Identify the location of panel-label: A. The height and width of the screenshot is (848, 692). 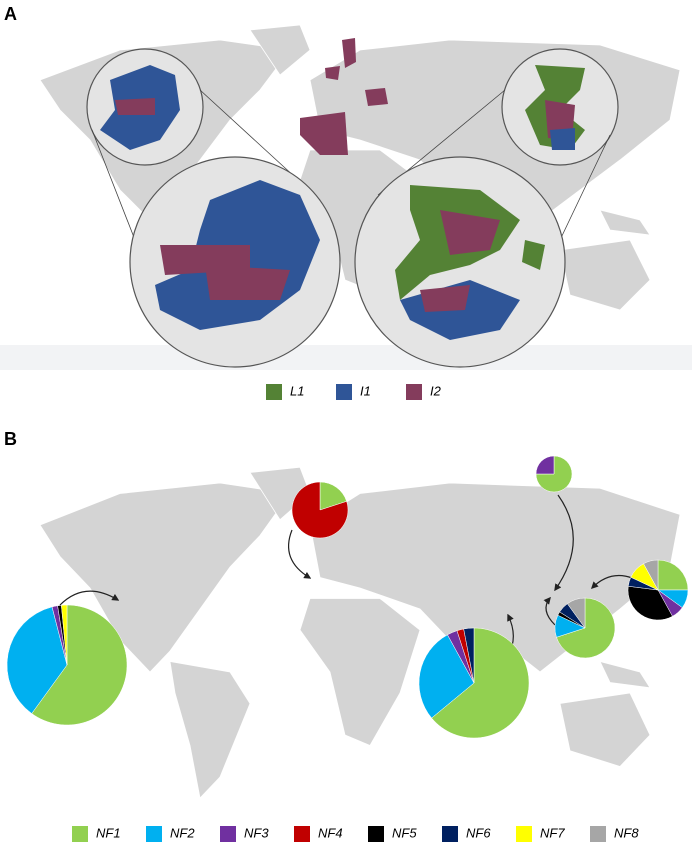
(10, 14).